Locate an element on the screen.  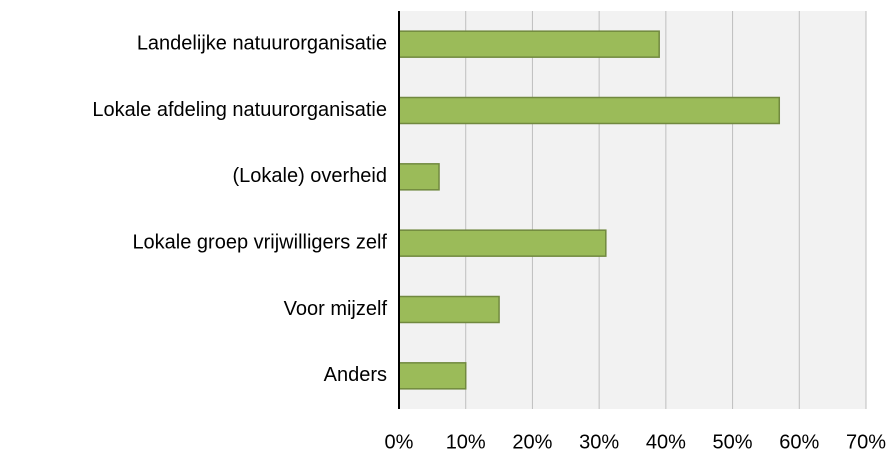
y-tick-label: Lokale groep vrijwilligers zelf is located at coordinates (259, 242).